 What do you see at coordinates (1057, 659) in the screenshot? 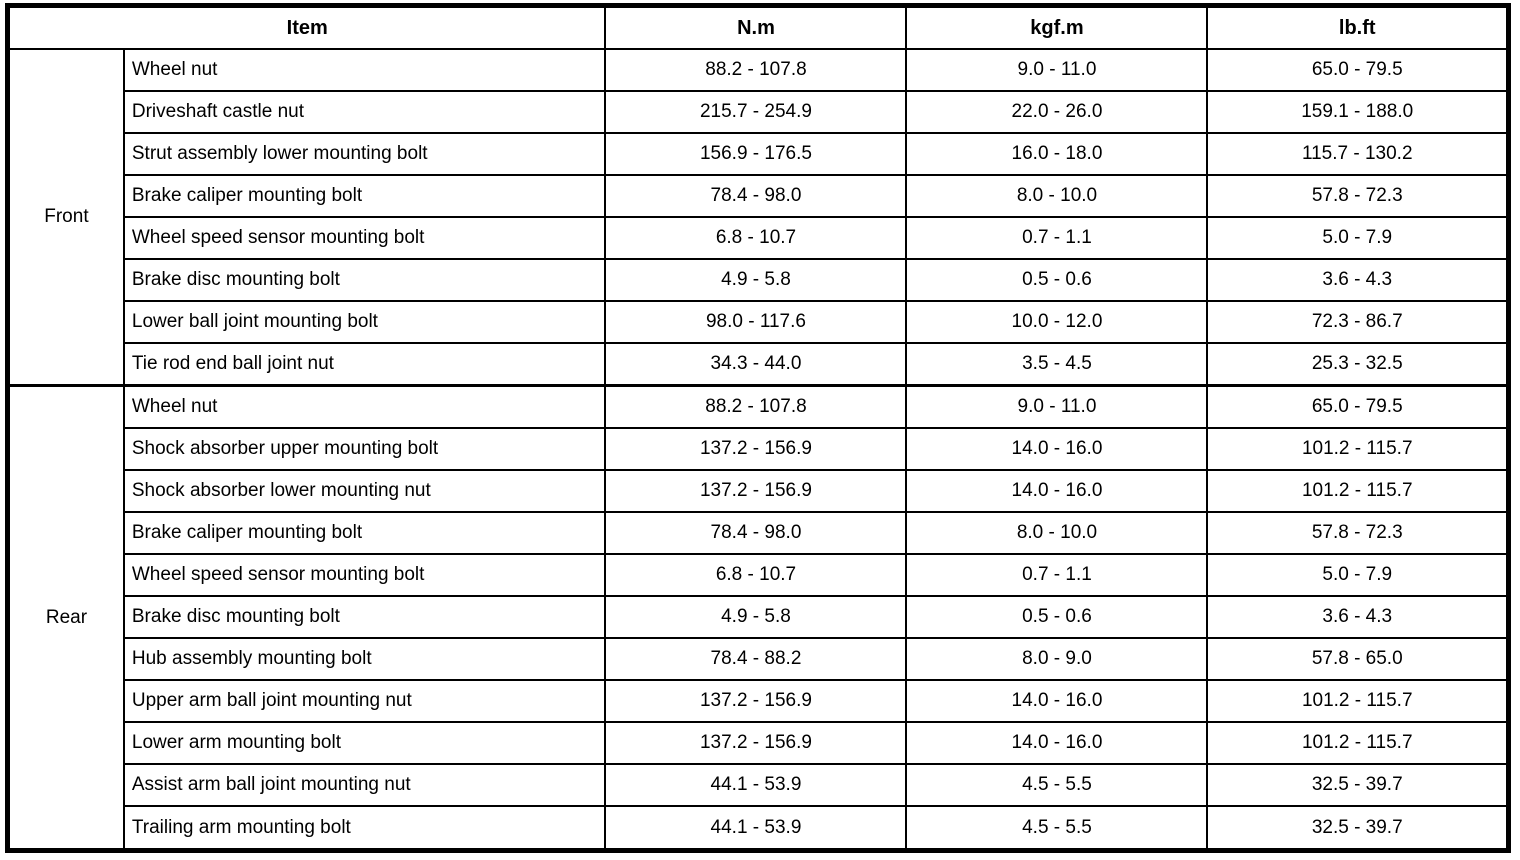
I see `kgfm-cell: 8.0 - 9.0` at bounding box center [1057, 659].